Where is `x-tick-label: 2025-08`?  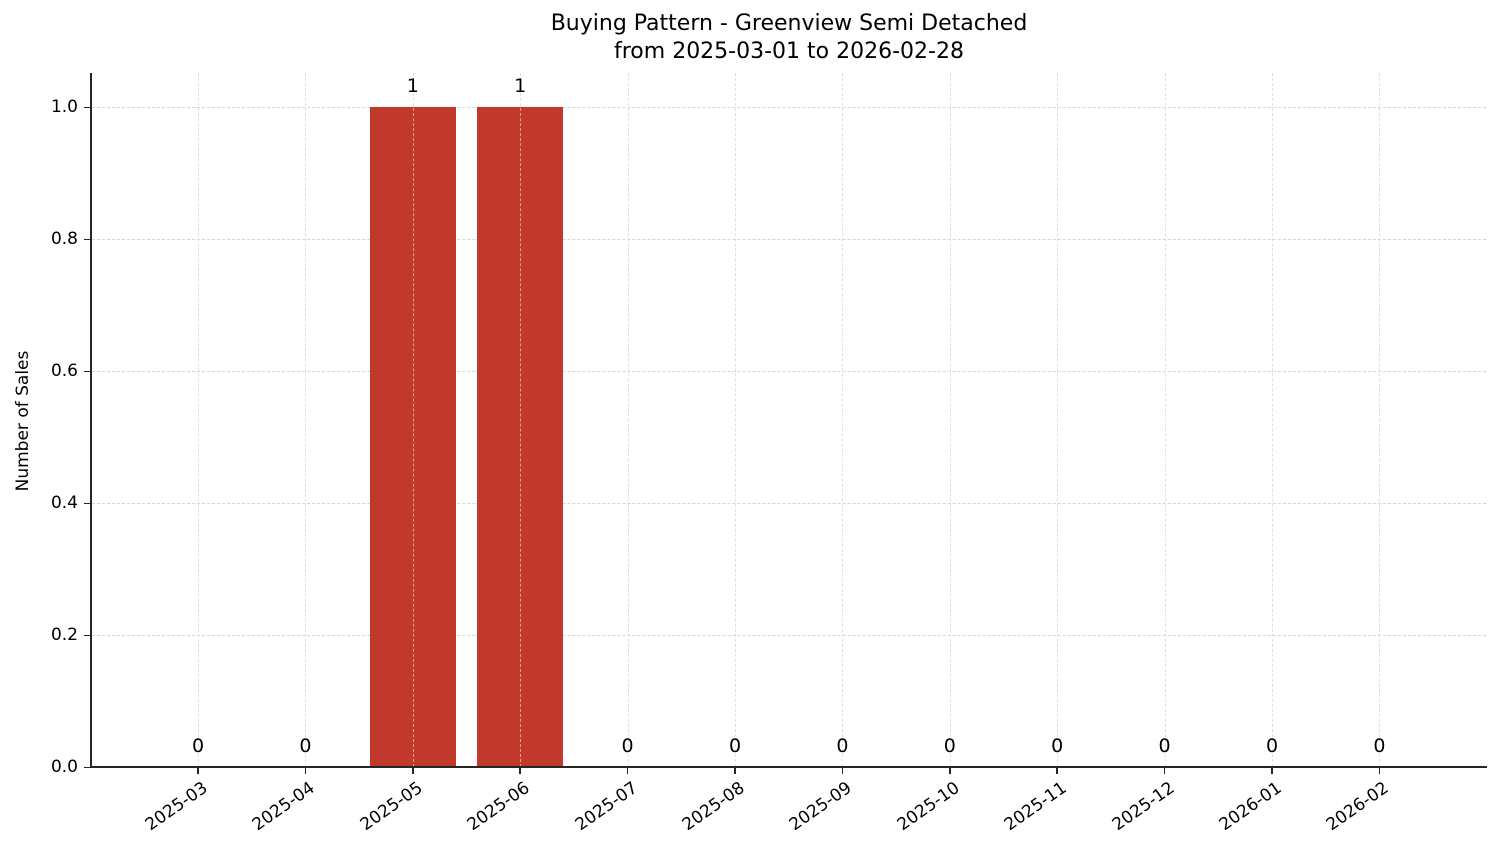
x-tick-label: 2025-08 is located at coordinates (713, 807).